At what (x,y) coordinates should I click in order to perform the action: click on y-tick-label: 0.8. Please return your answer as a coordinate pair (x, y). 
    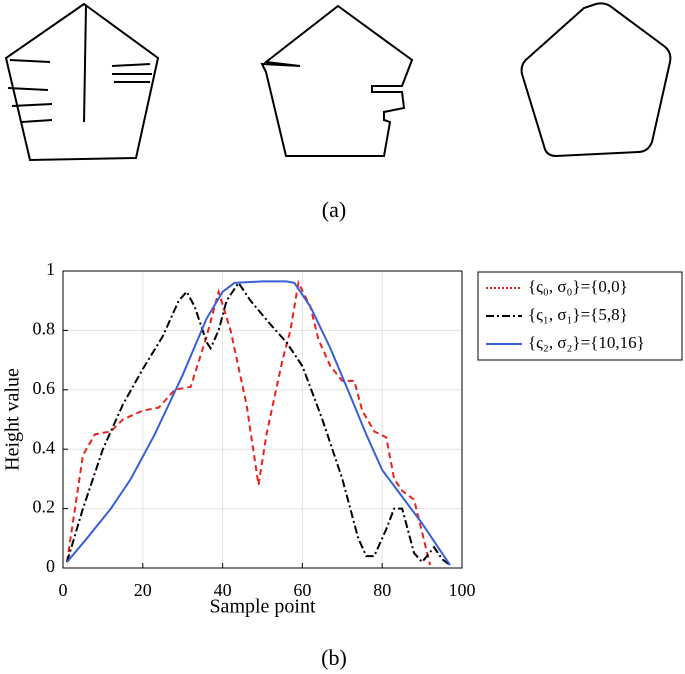
    Looking at the image, I should click on (44, 329).